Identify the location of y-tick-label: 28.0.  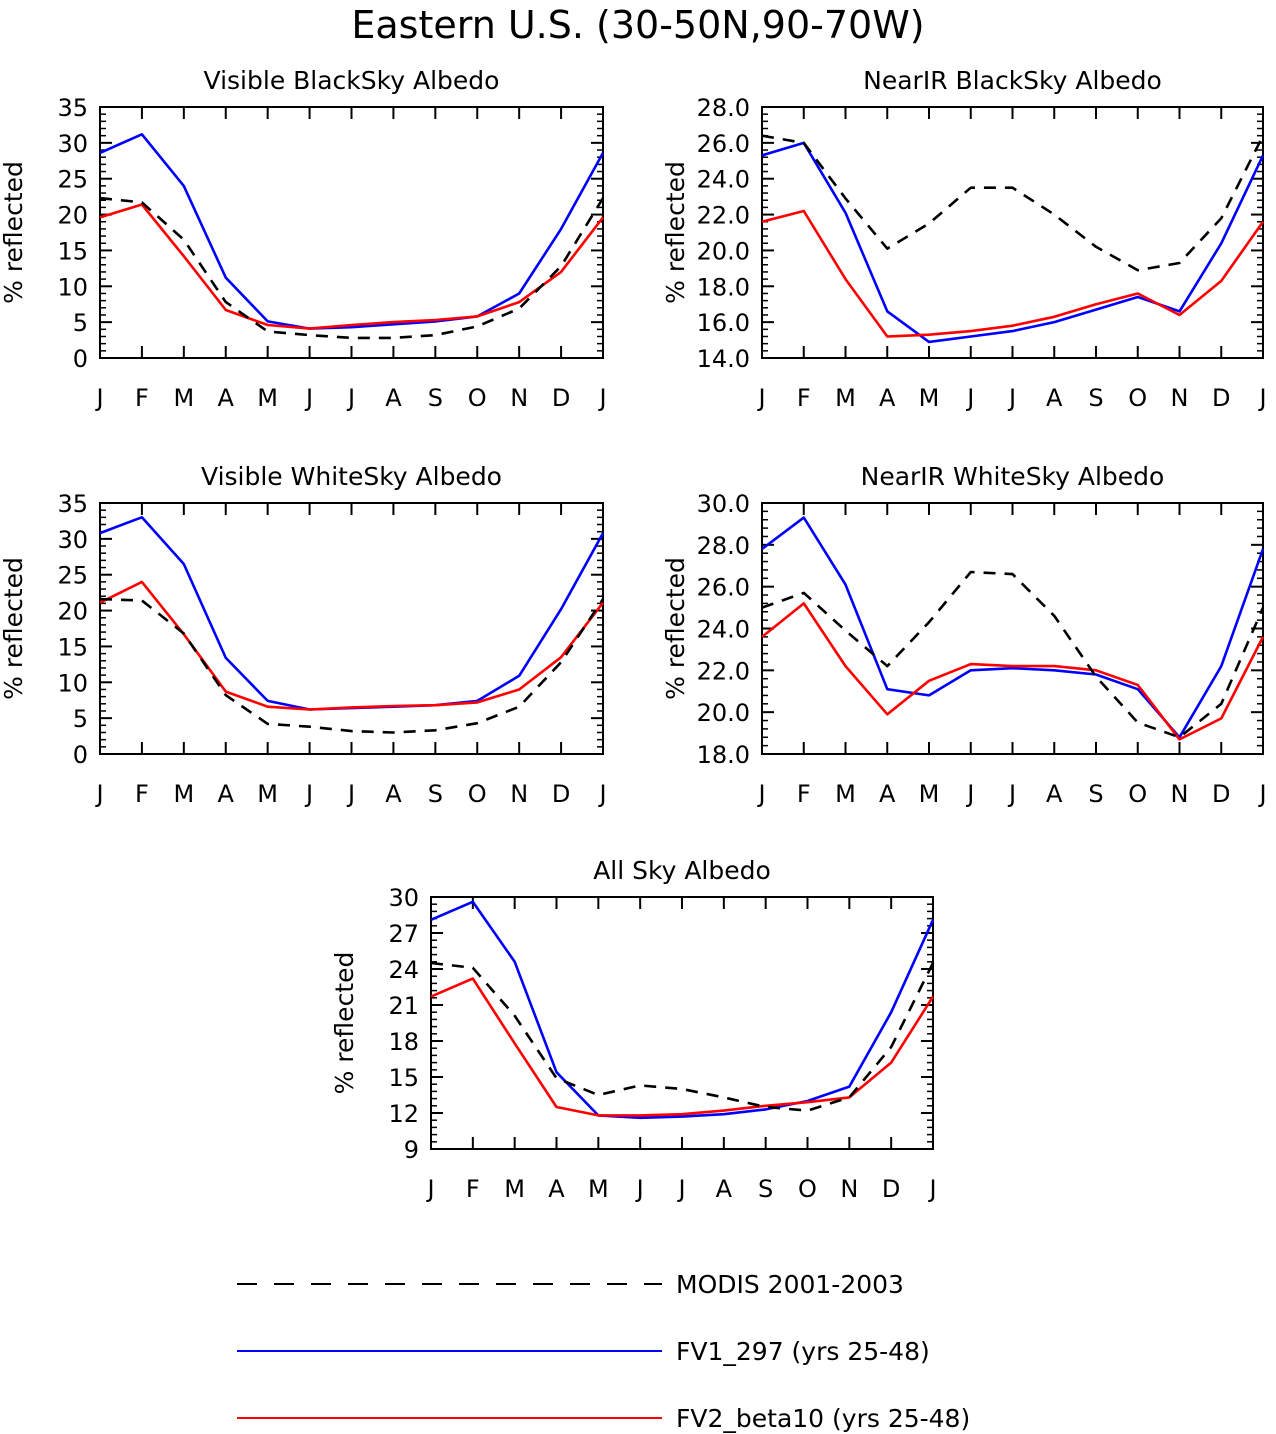
(723, 546).